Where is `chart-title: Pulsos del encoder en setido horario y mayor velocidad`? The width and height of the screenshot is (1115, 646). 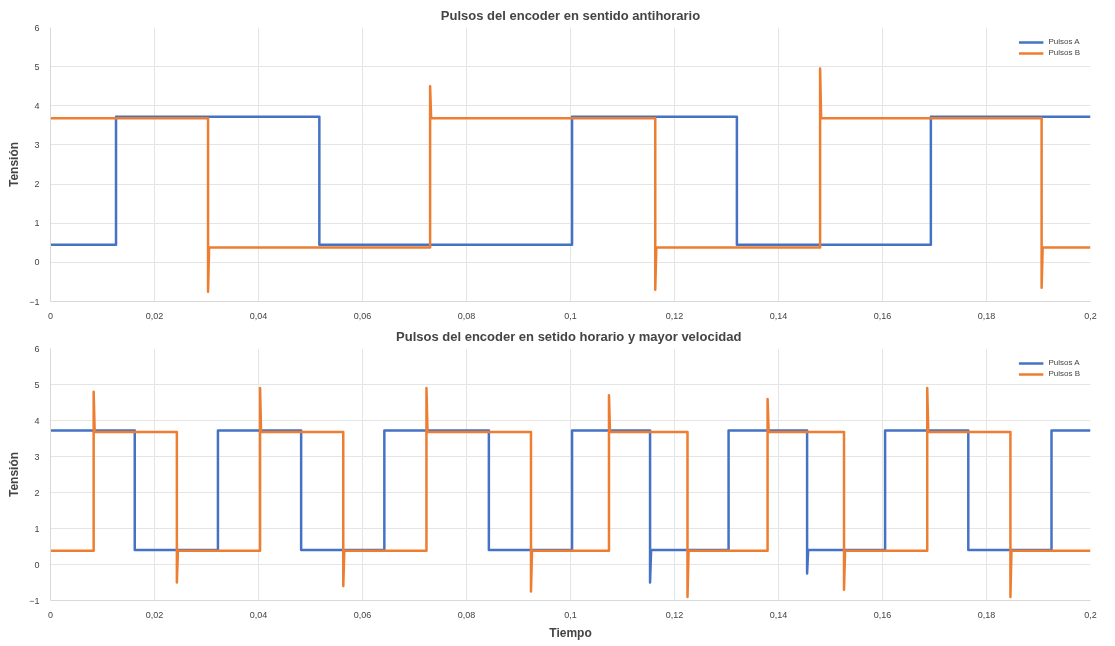
chart-title: Pulsos del encoder en setido horario y mayor velocidad is located at coordinates (569, 336).